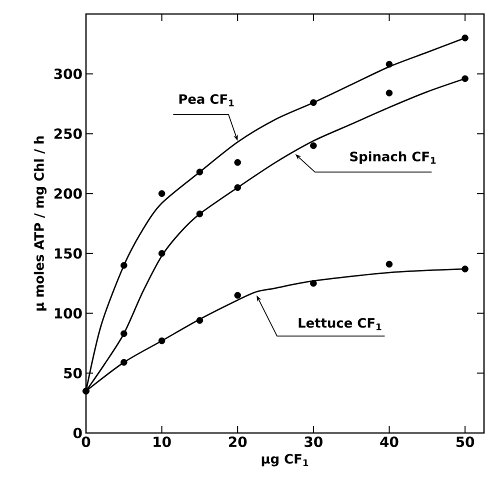 This screenshot has width=486, height=493. What do you see at coordinates (206, 100) in the screenshot?
I see `text: Pea CF$_{1}$` at bounding box center [206, 100].